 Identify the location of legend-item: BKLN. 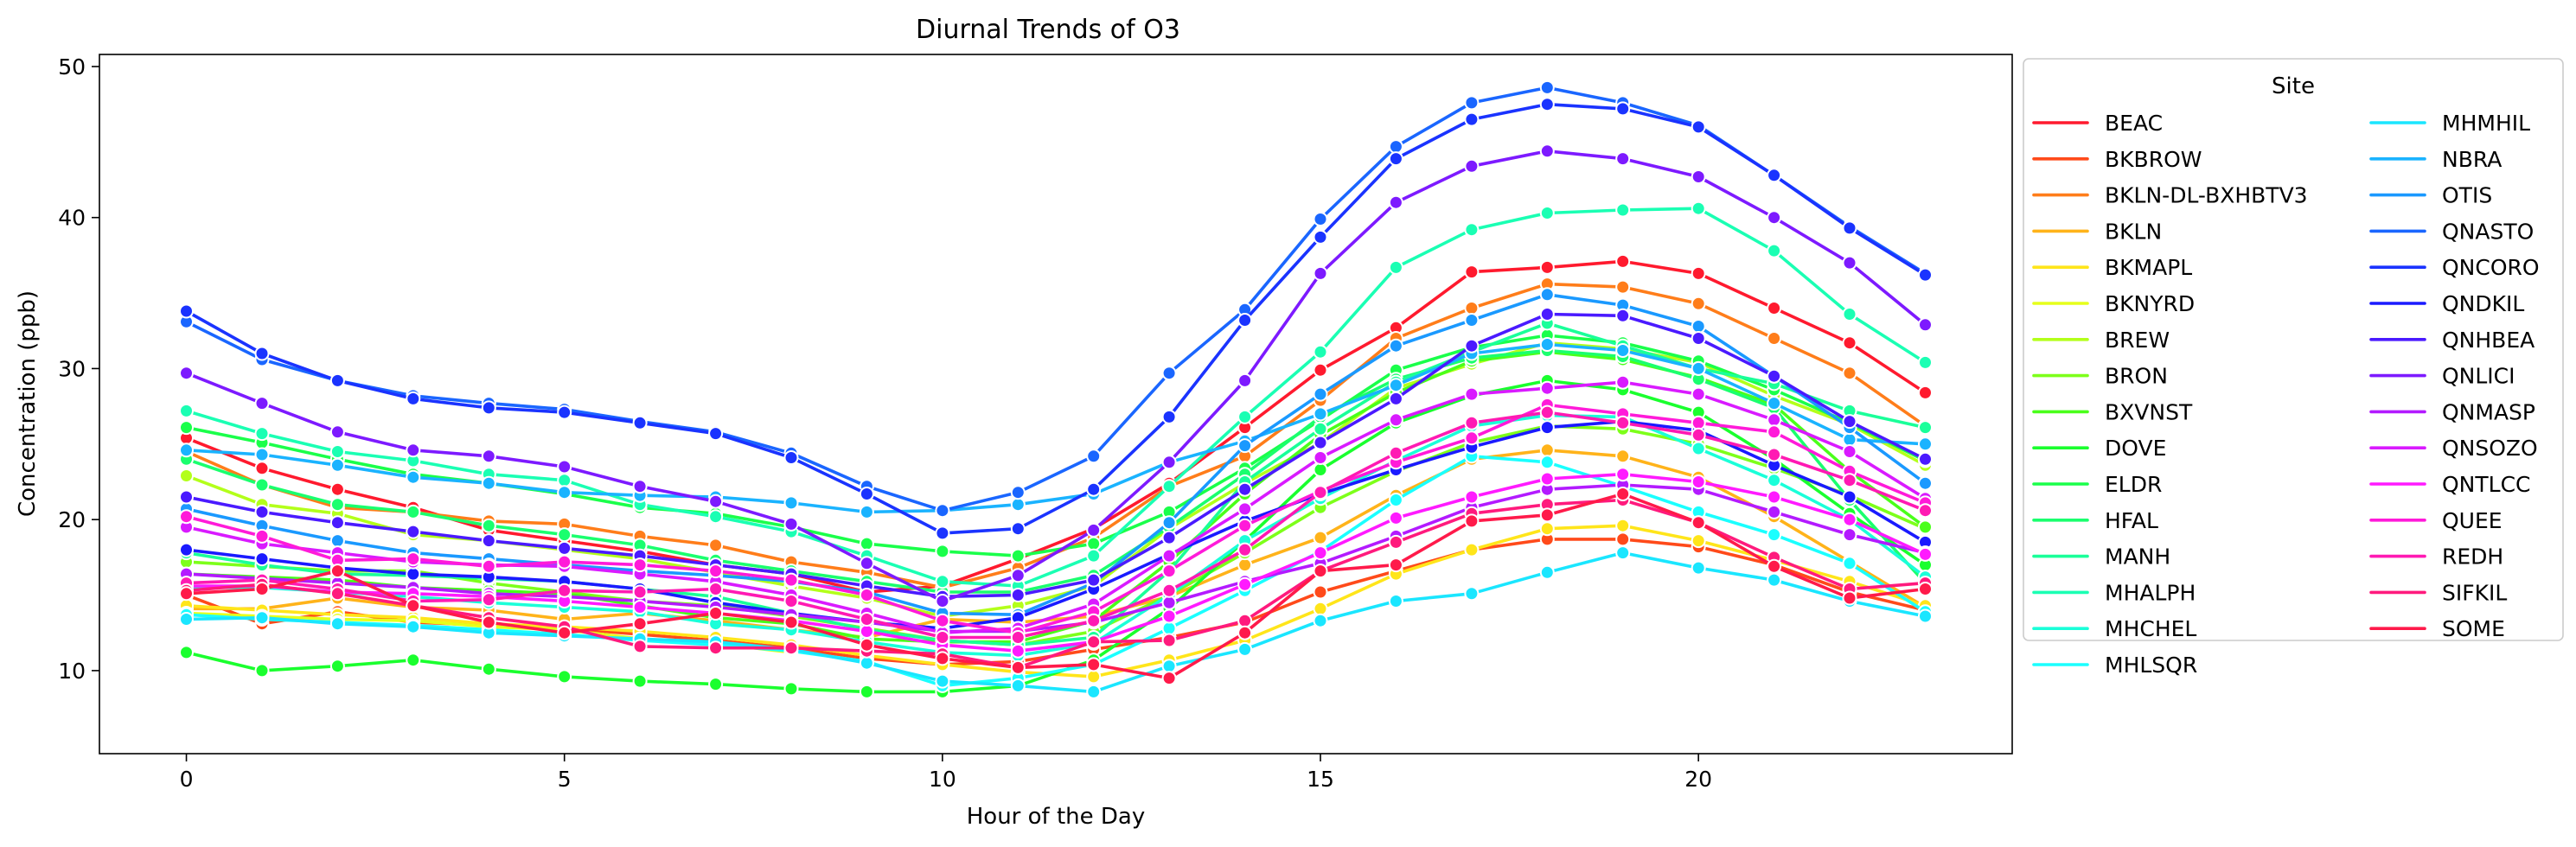
(2097, 231).